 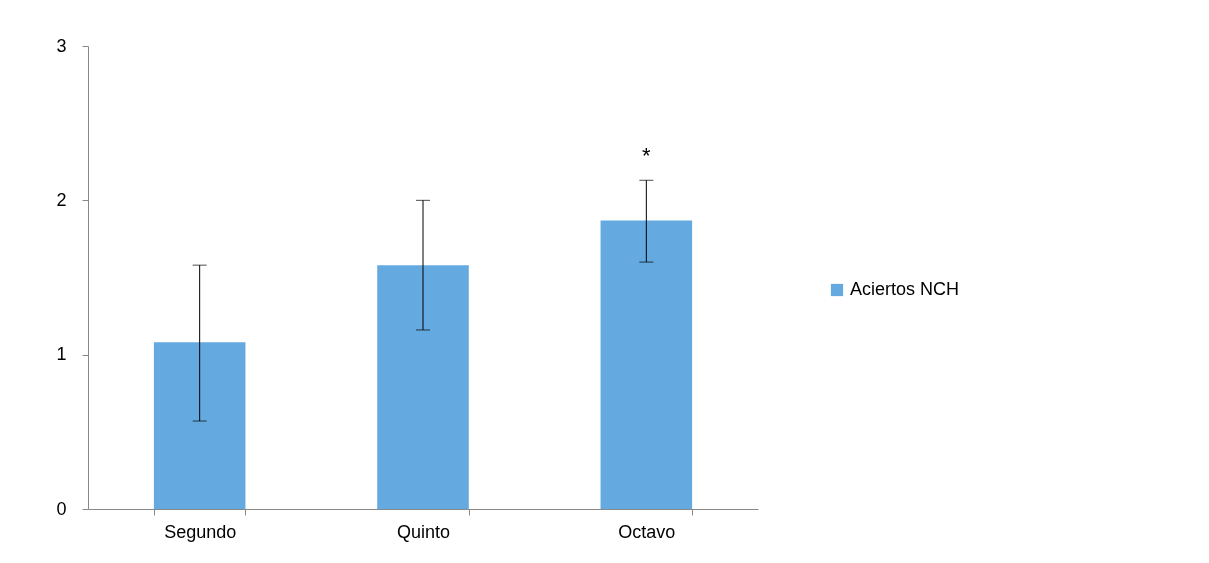 I want to click on y-tick-label: 0, so click(x=61, y=508).